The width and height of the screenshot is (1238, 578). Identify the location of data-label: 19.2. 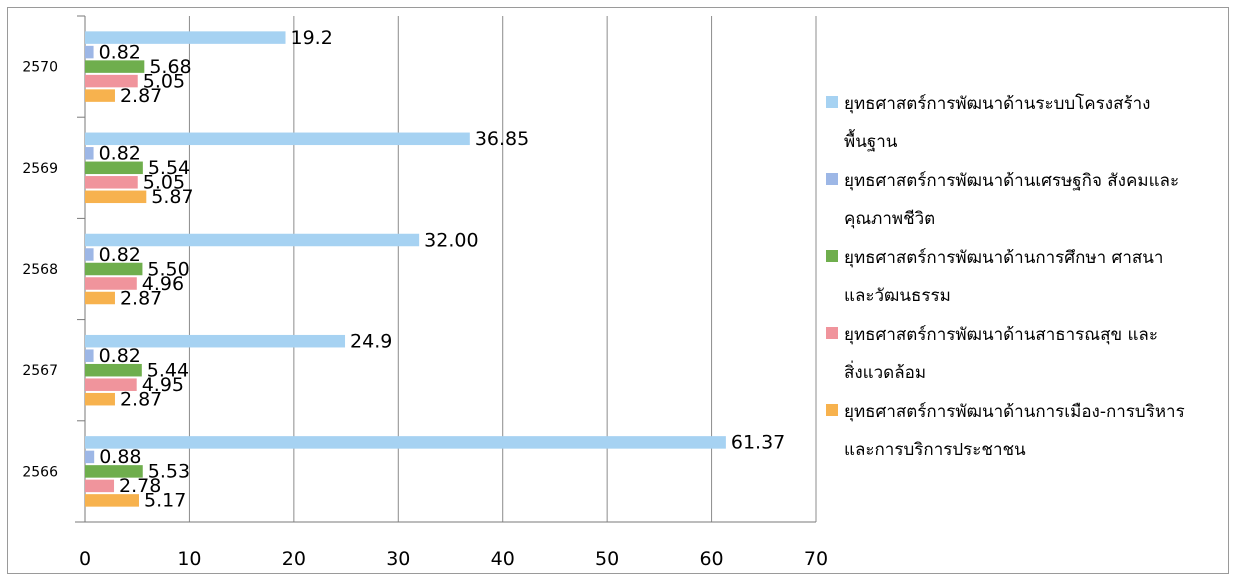
(312, 38).